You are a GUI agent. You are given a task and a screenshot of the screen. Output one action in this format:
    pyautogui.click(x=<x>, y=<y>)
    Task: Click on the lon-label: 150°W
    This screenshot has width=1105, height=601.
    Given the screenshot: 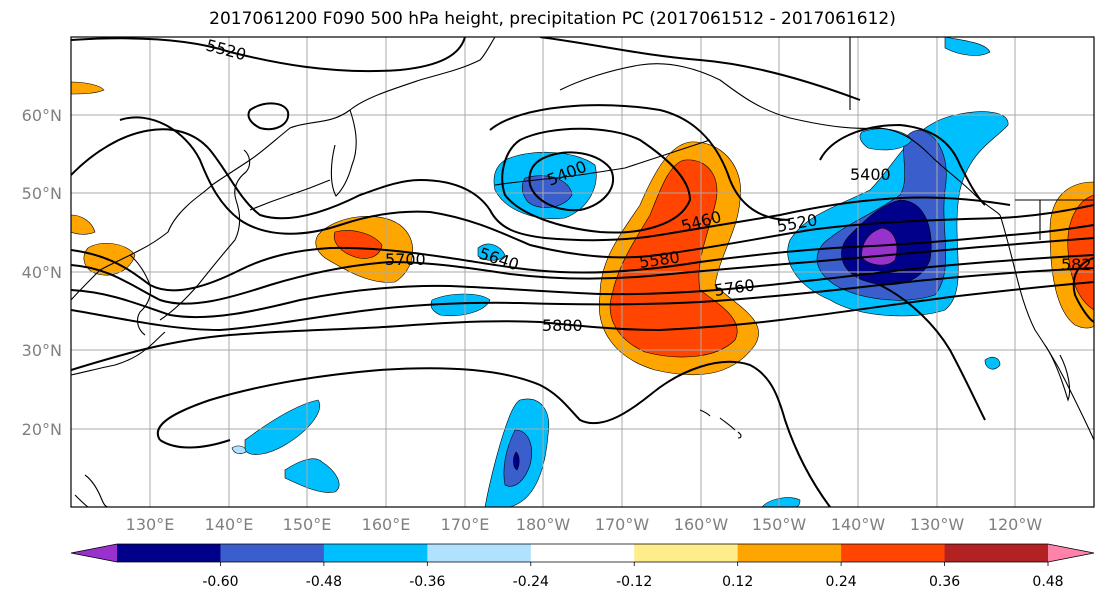 What is the action you would take?
    pyautogui.click(x=779, y=524)
    